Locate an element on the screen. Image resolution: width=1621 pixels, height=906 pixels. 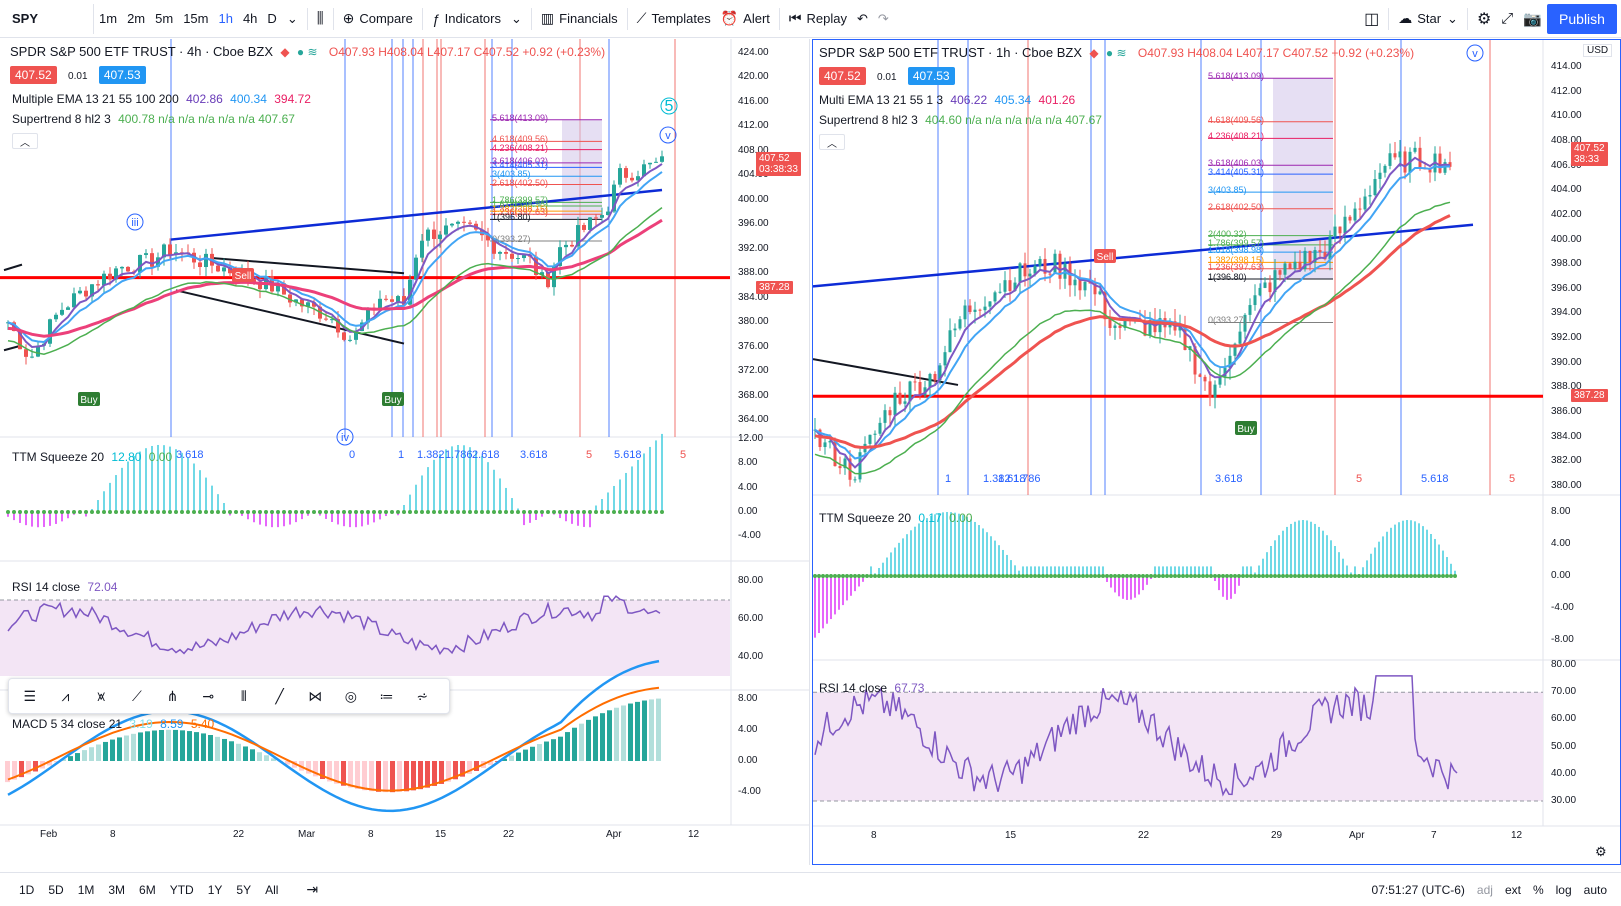
left-ask-tag: 407.53 is located at coordinates (122, 75).